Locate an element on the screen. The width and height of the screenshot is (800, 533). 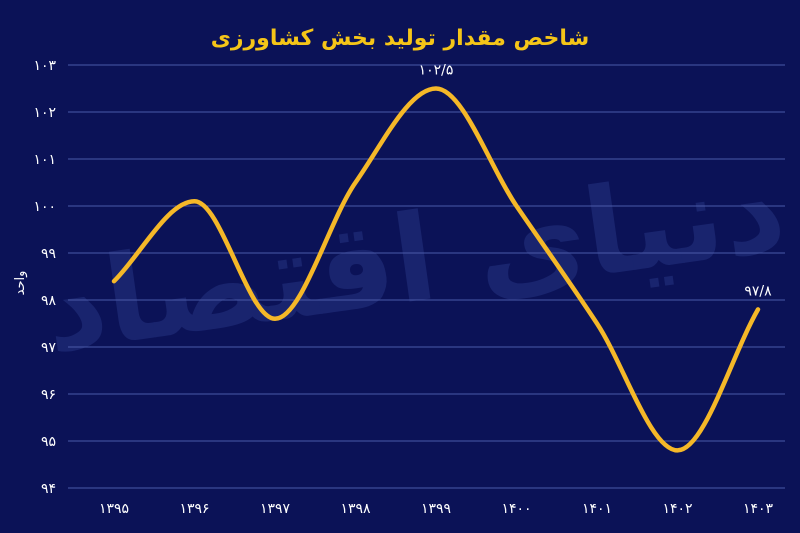
y-tick-label: ۱۰۰ is located at coordinates (44, 207).